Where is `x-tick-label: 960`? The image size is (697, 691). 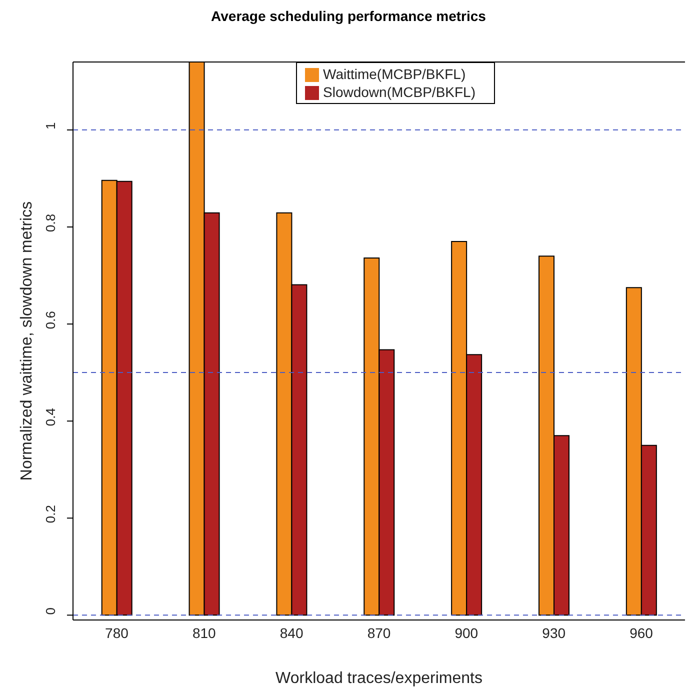
x-tick-label: 960 is located at coordinates (642, 632).